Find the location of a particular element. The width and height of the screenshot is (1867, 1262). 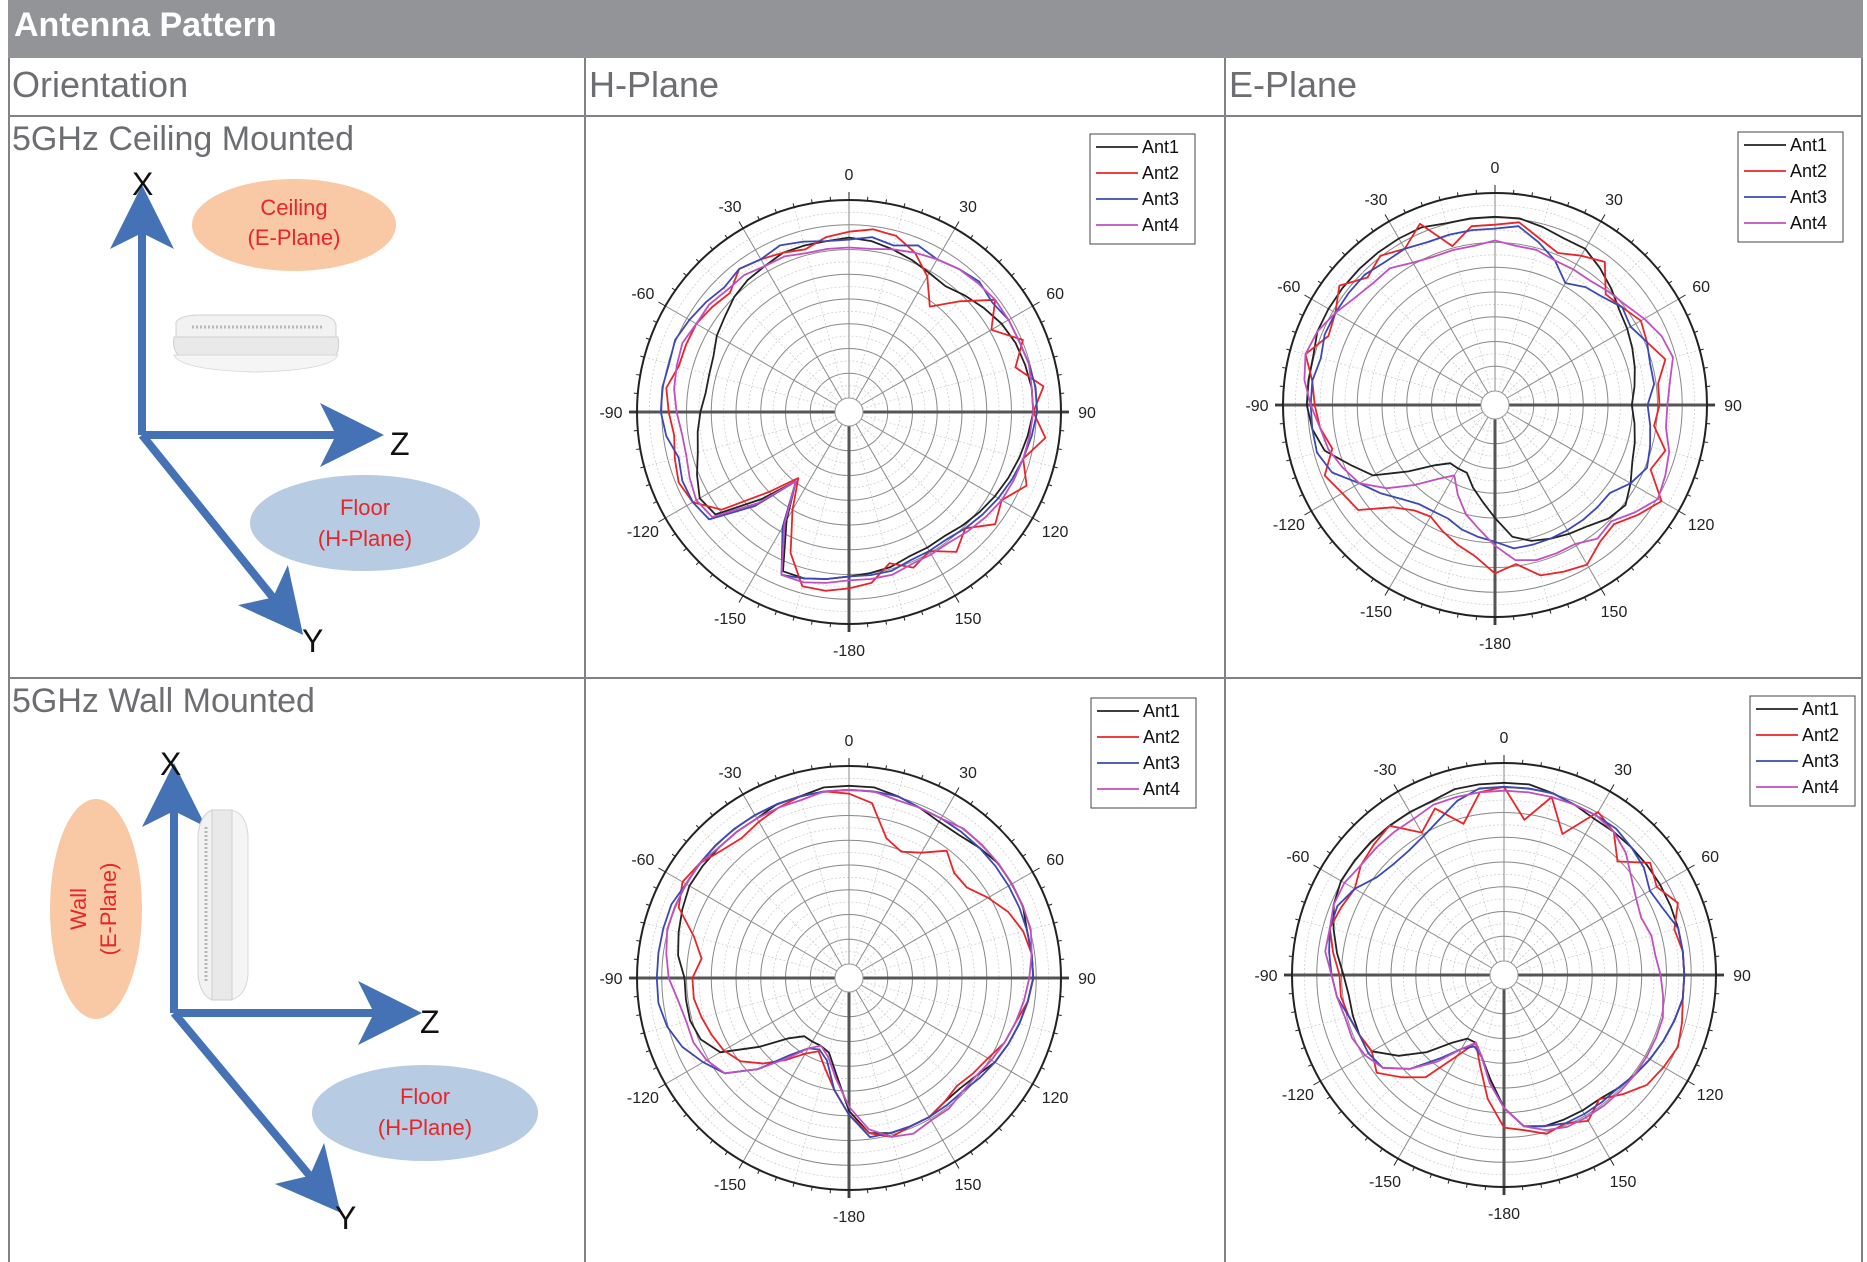

angle-tick-label: 60 is located at coordinates (1055, 860).